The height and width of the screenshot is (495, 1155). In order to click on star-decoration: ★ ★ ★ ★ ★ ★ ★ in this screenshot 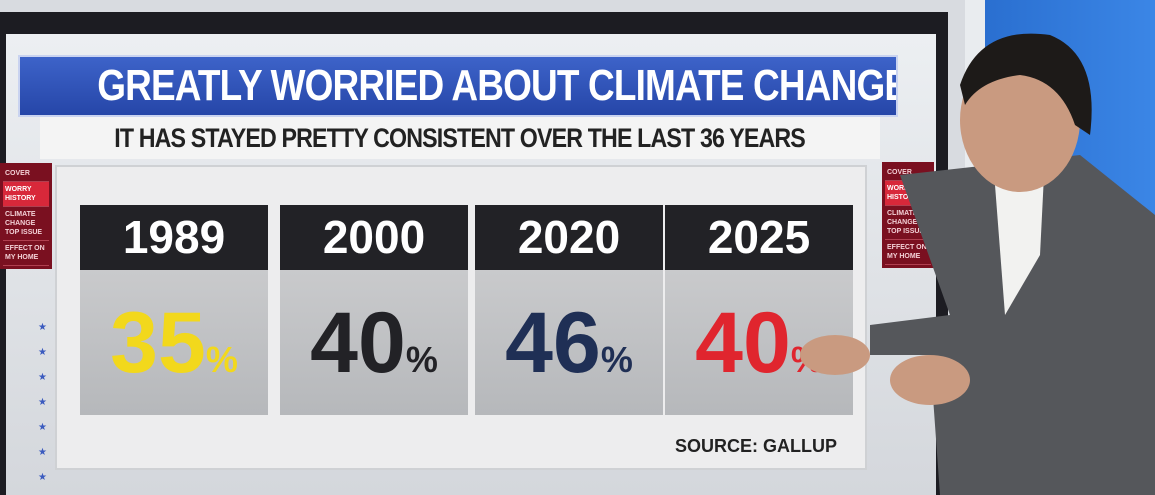, I will do `click(42, 402)`.